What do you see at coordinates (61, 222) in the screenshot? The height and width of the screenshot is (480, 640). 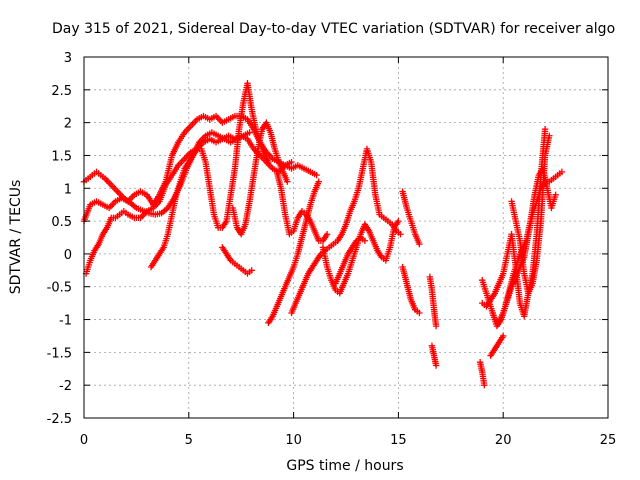 I see `y-tick-label: 0.5` at bounding box center [61, 222].